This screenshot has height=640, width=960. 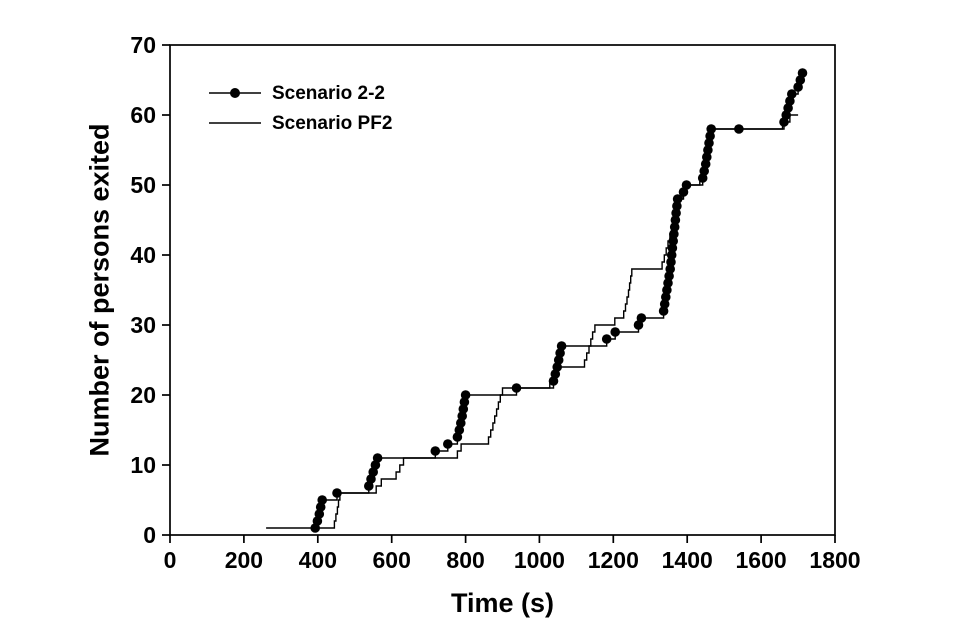 What do you see at coordinates (149, 535) in the screenshot?
I see `y-tick-label: 0` at bounding box center [149, 535].